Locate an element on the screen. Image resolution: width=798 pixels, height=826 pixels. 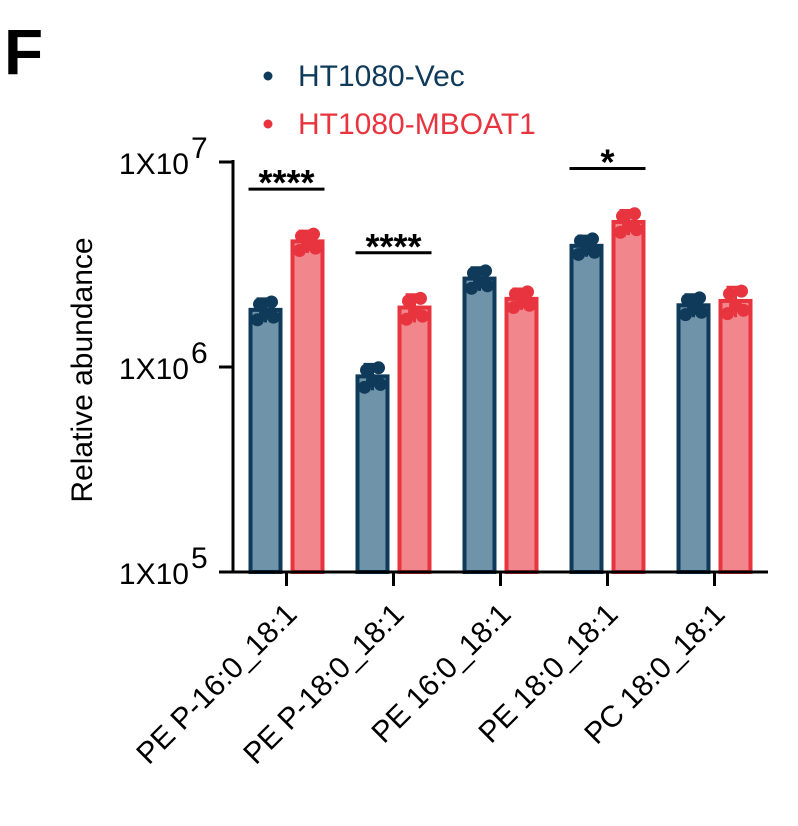
legend-label-vec: HT1080-Vec is located at coordinates (381, 76).